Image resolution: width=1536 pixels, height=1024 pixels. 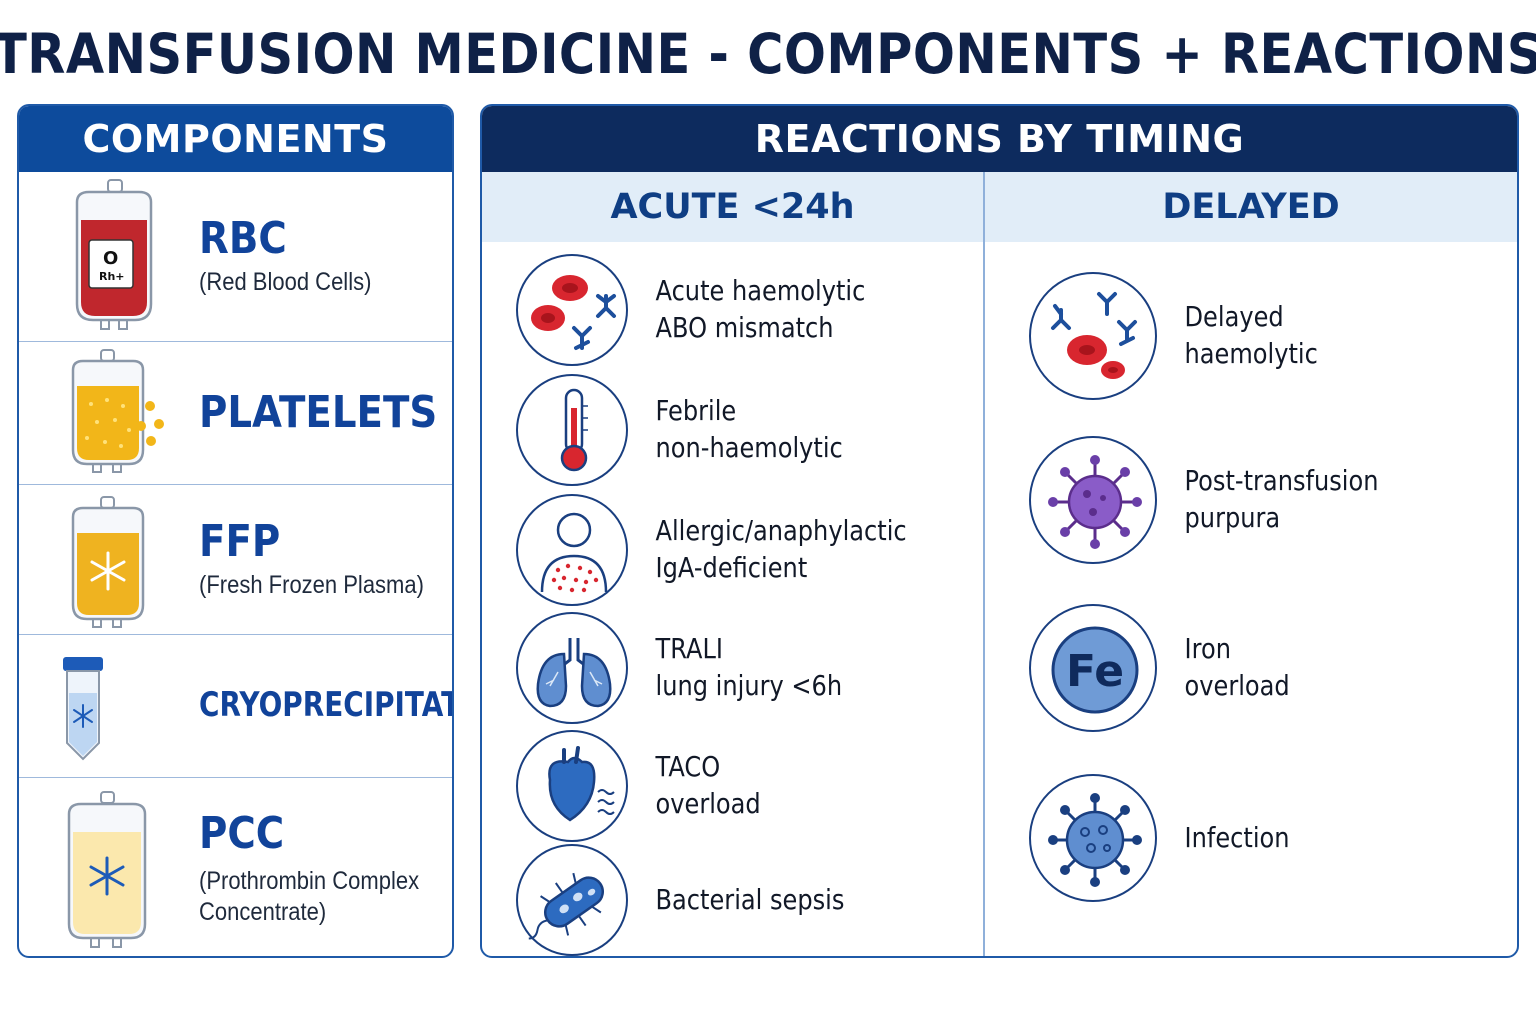 I want to click on pcc-bag-icon, so click(x=104, y=867).